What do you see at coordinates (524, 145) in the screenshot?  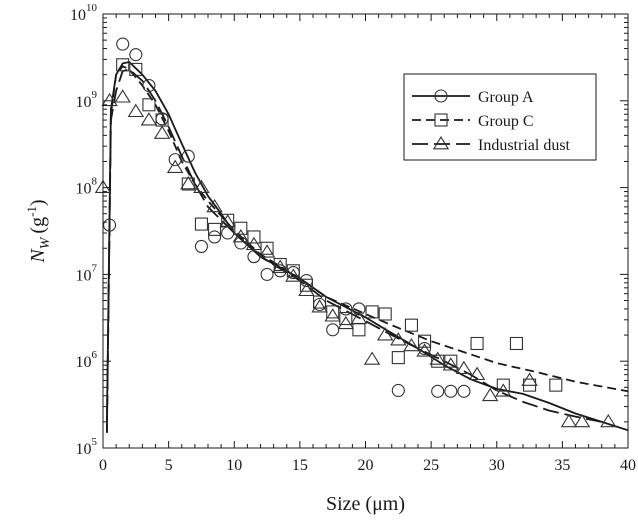 I see `legend-label: Industrial dust` at bounding box center [524, 145].